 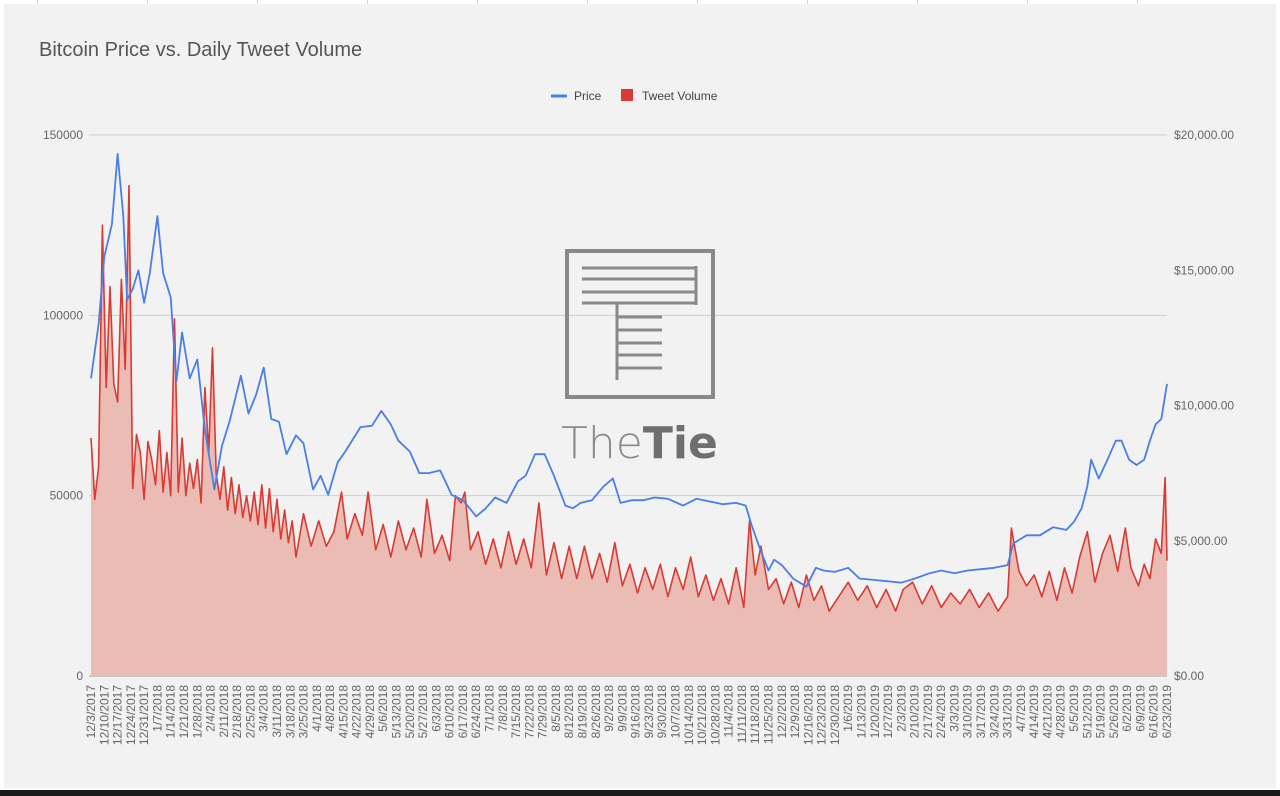 What do you see at coordinates (627, 95) in the screenshot?
I see `legend-tweet-volume-swatch` at bounding box center [627, 95].